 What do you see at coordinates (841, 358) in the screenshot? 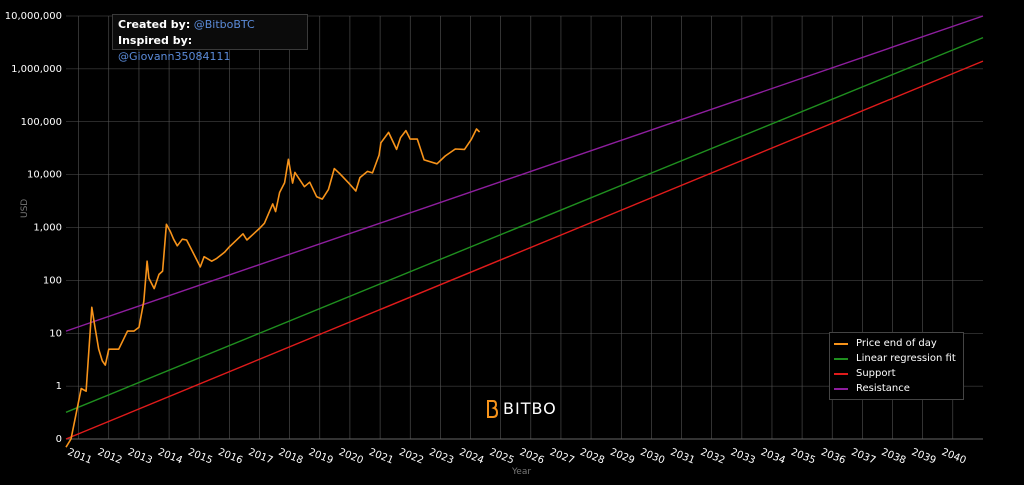
I see `legend-swatch-regression` at bounding box center [841, 358].